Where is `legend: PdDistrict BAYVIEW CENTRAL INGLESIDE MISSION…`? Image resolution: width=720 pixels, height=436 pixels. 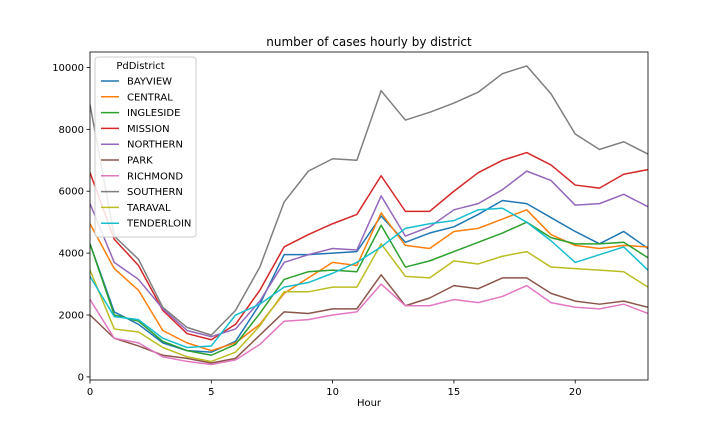 legend: PdDistrict BAYVIEW CENTRAL INGLESIDE MISSION… is located at coordinates (145, 147).